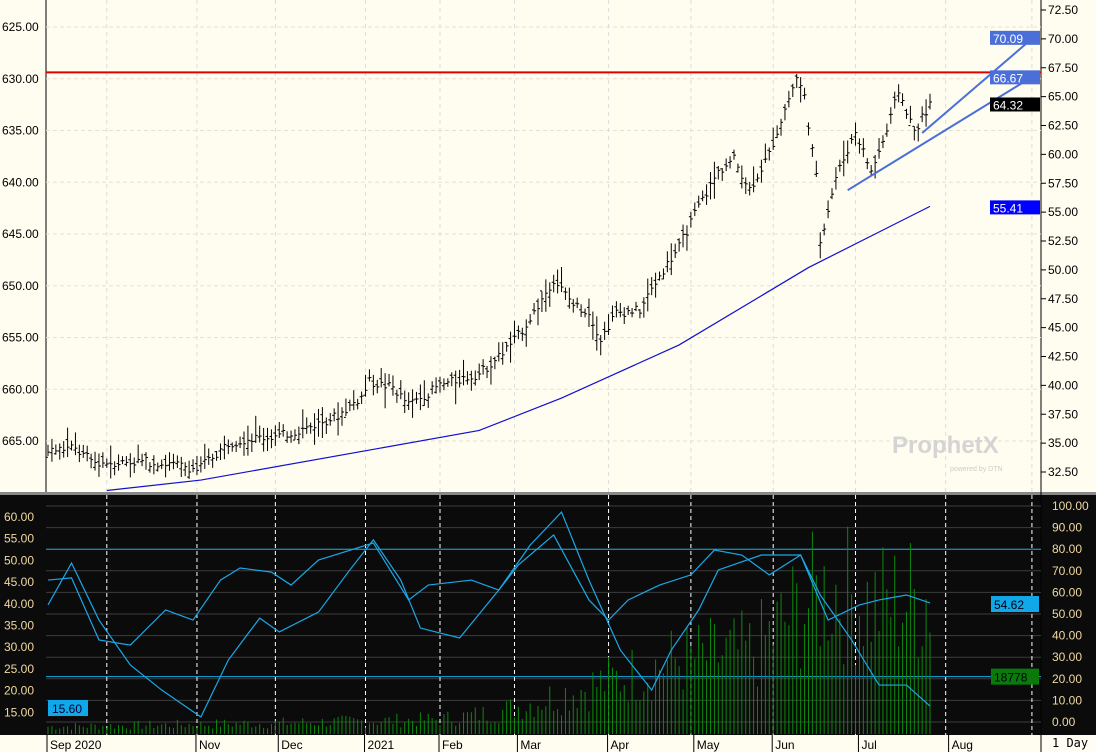 This screenshot has height=752, width=1096. I want to click on left-indicator-tick: 20.00, so click(19, 691).